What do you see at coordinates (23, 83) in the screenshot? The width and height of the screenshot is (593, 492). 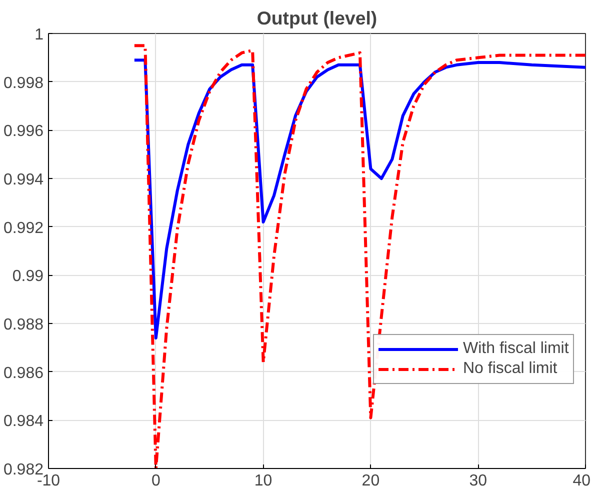 I see `y-tick-label: 0.998` at bounding box center [23, 83].